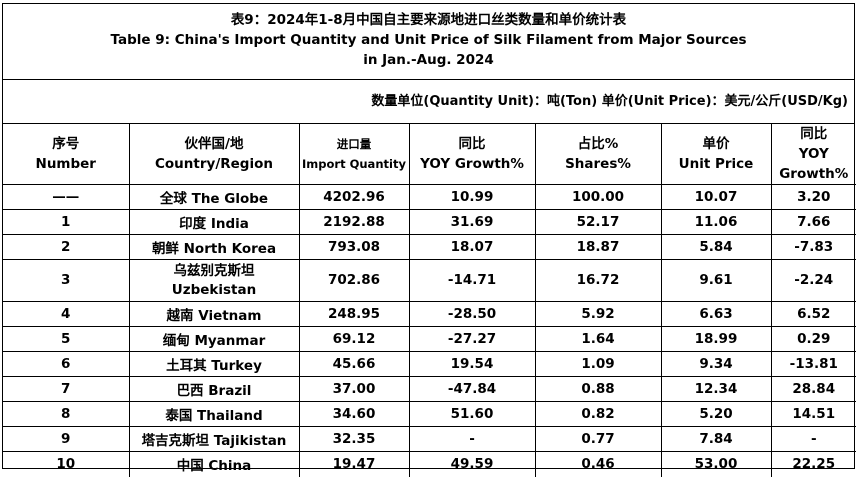  What do you see at coordinates (598, 464) in the screenshot?
I see `cell-share: 0.46` at bounding box center [598, 464].